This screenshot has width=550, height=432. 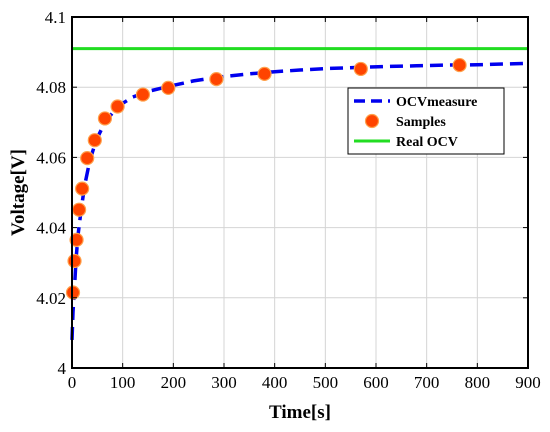 I want to click on x-tick-label: 200, so click(x=174, y=382).